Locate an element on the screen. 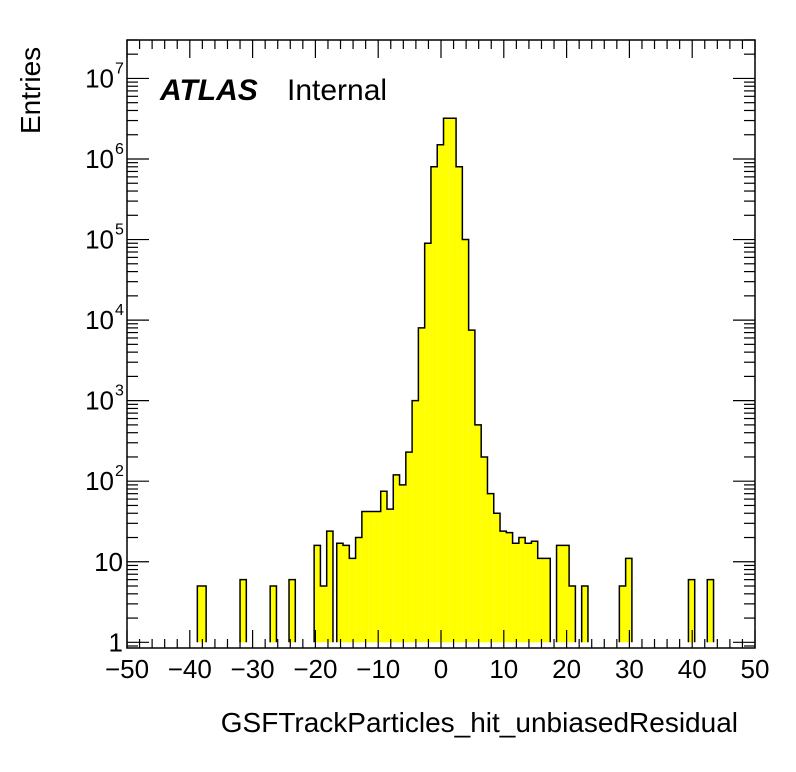  x-tick-label: 0 is located at coordinates (441, 669).